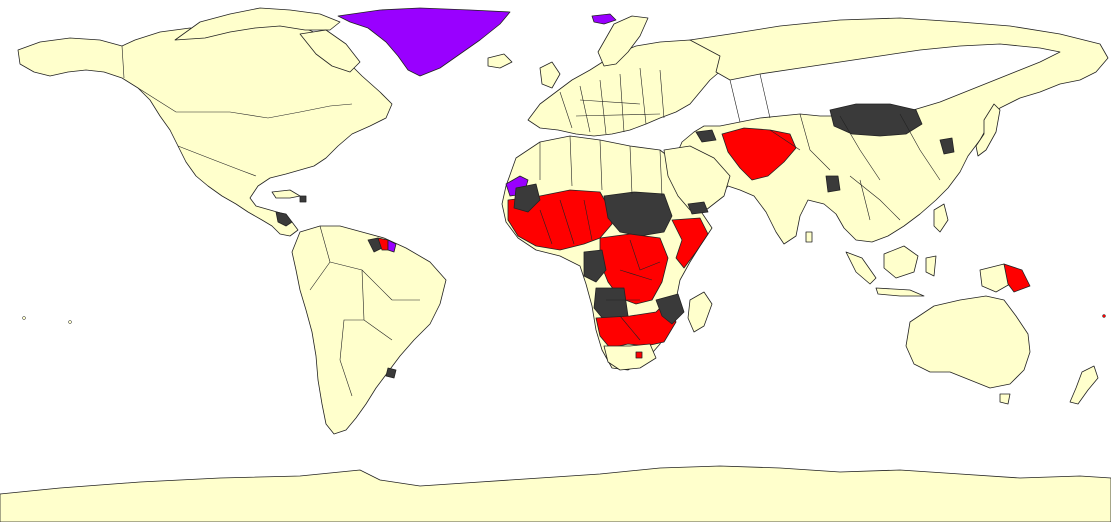 The width and height of the screenshot is (1111, 522). What do you see at coordinates (634, 269) in the screenshot?
I see `central-africa-red` at bounding box center [634, 269].